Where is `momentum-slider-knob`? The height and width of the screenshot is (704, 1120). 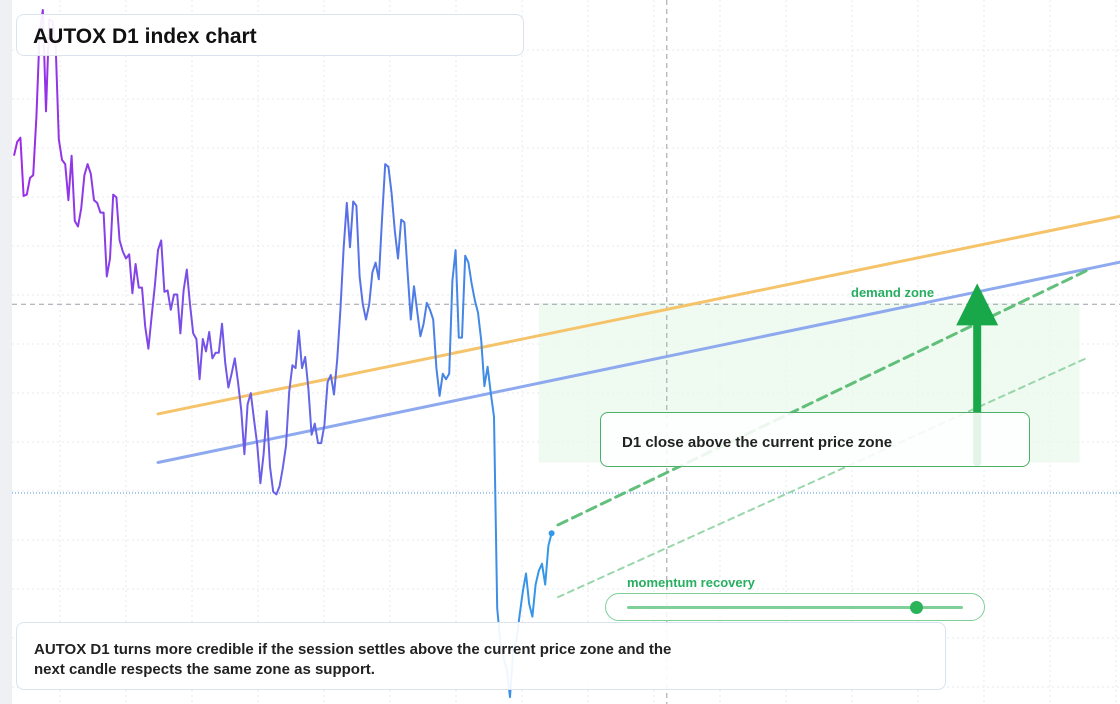
momentum-slider-knob is located at coordinates (916, 607).